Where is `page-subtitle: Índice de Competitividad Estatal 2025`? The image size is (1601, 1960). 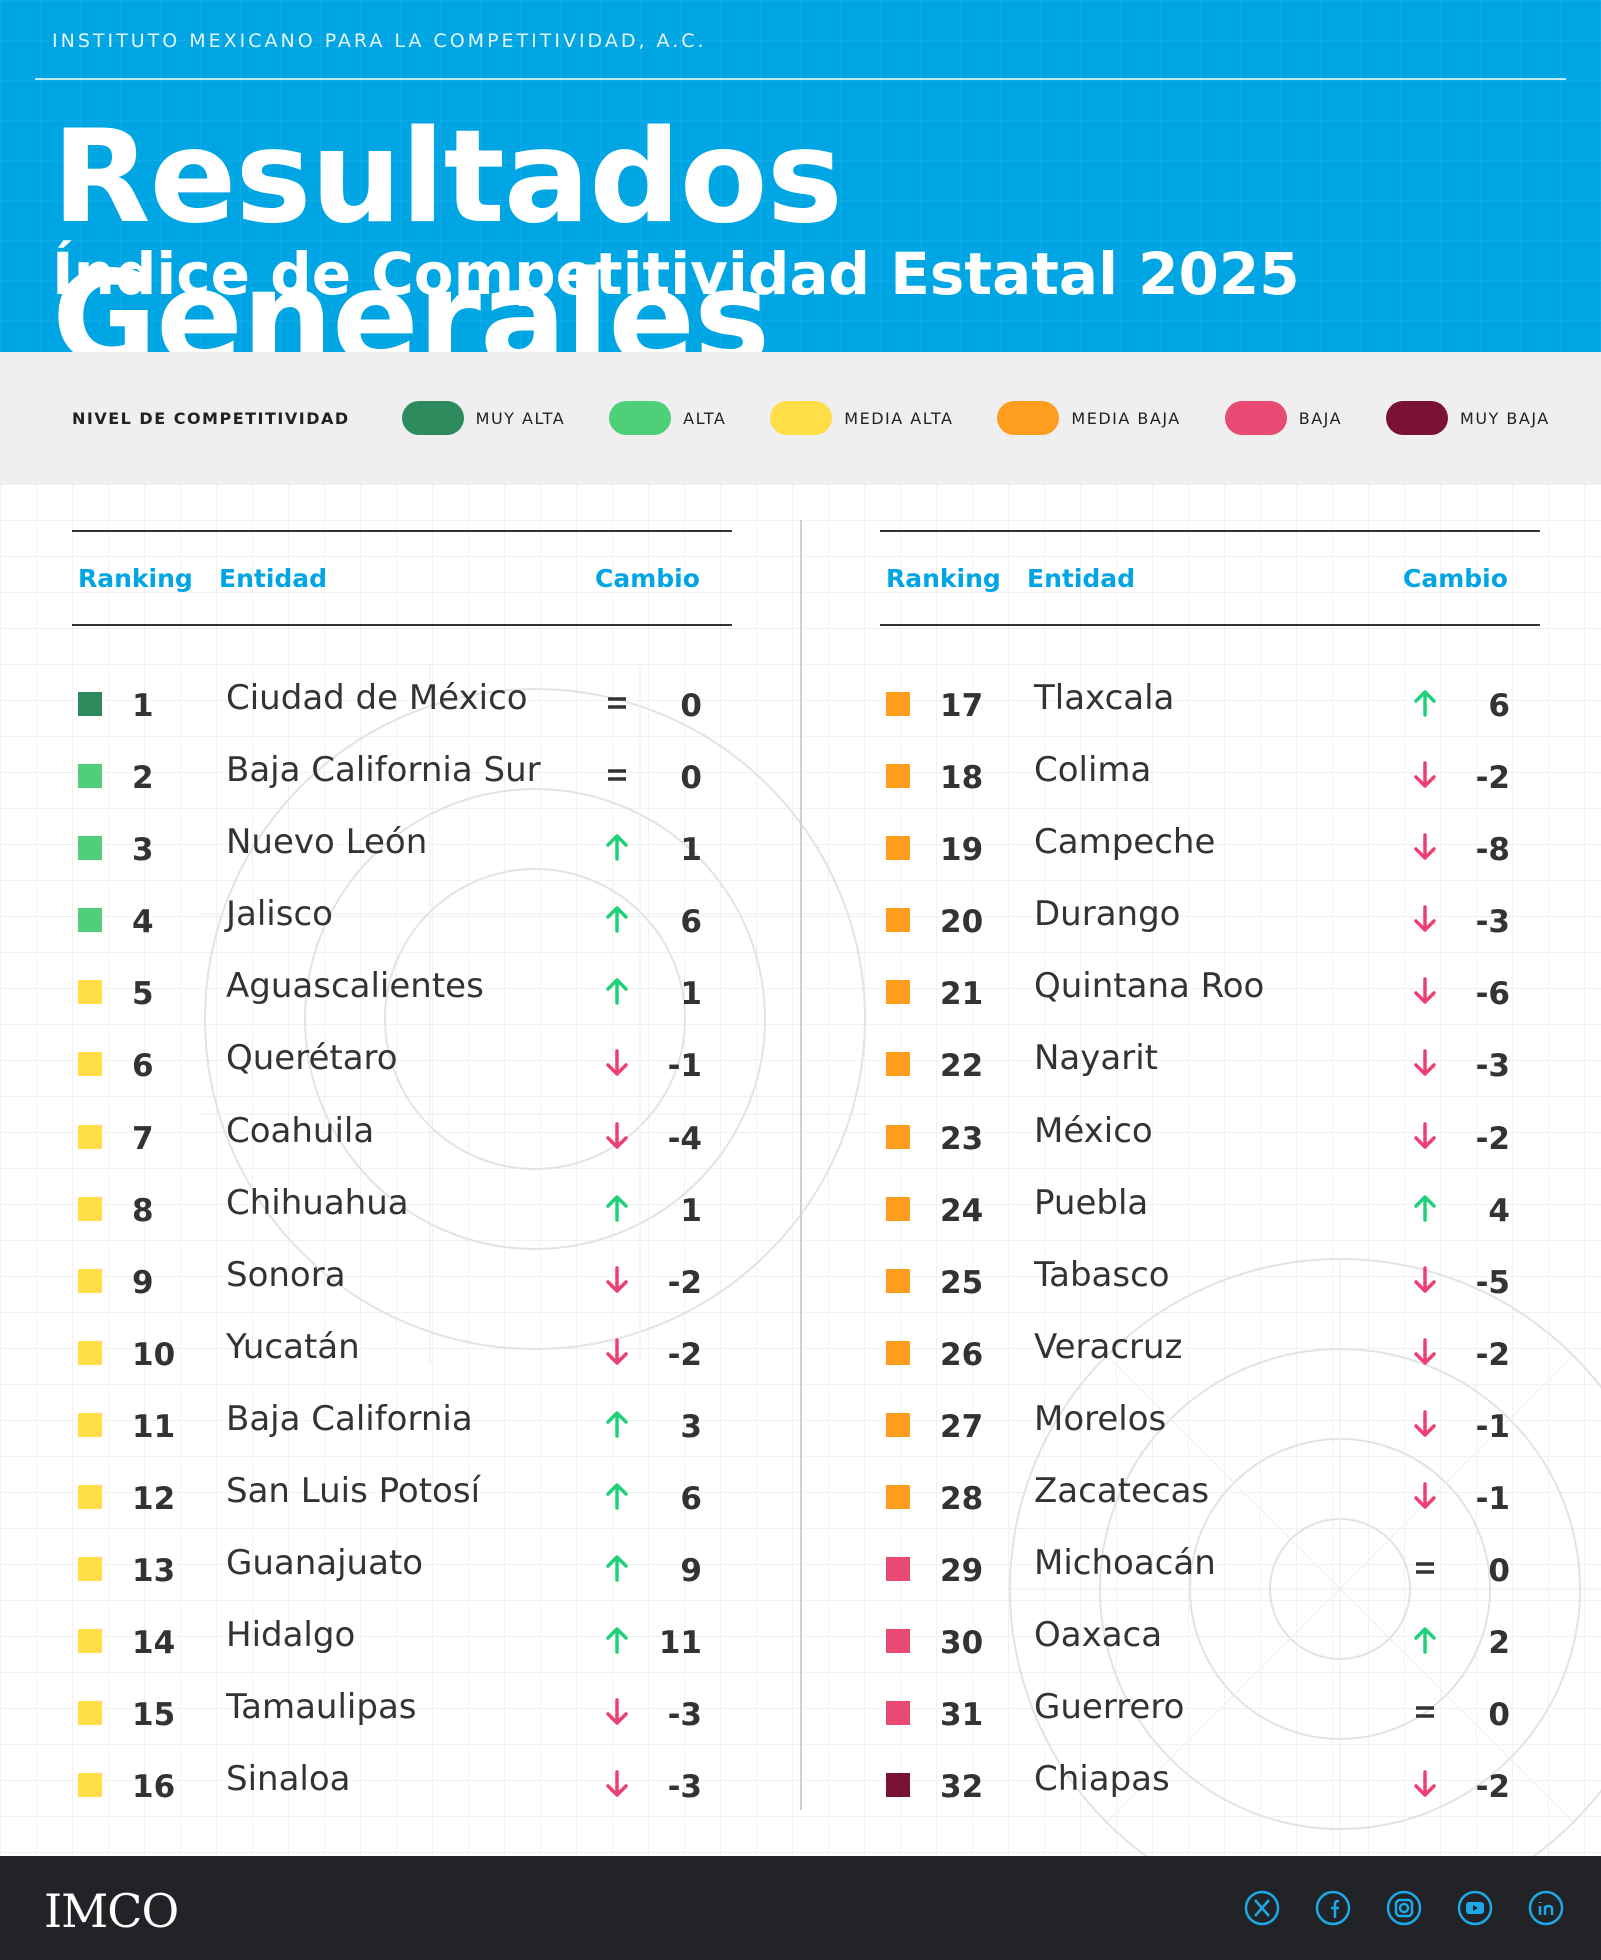 page-subtitle: Índice de Competitividad Estatal 2025 is located at coordinates (676, 274).